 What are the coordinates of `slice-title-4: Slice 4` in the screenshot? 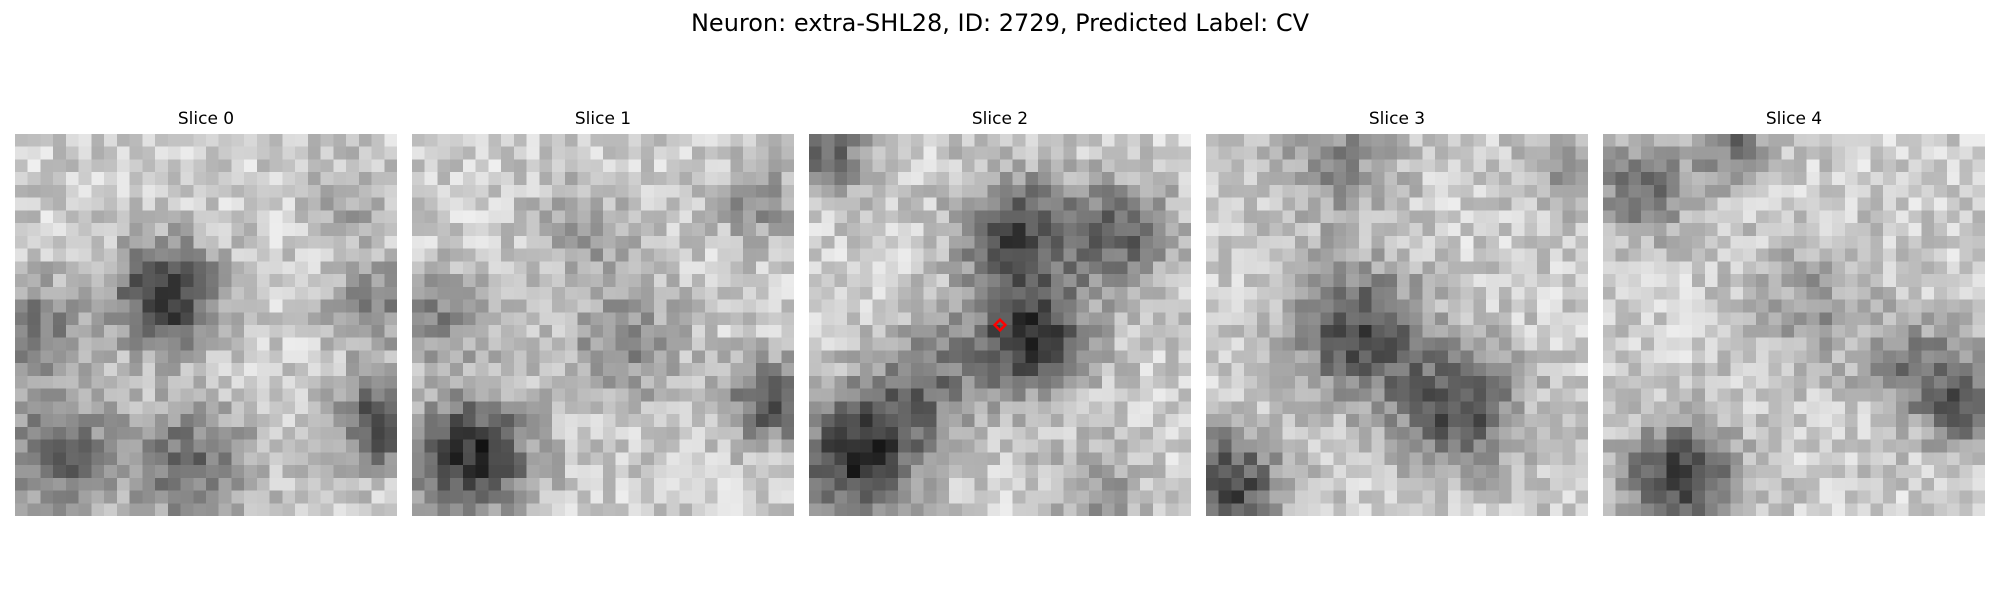 It's located at (1794, 119).